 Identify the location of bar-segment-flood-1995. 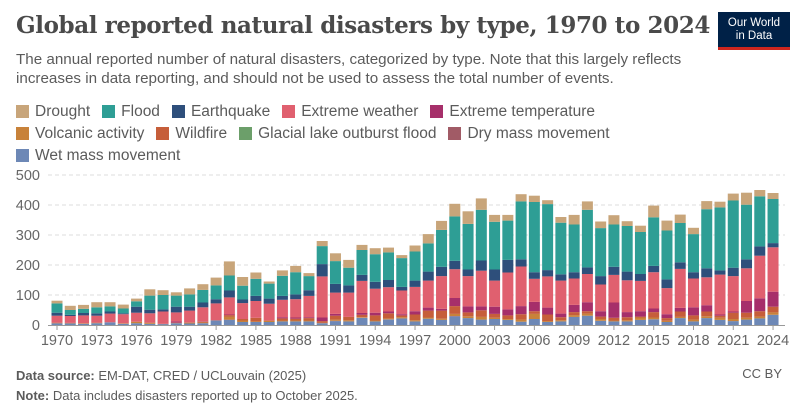
(388, 266).